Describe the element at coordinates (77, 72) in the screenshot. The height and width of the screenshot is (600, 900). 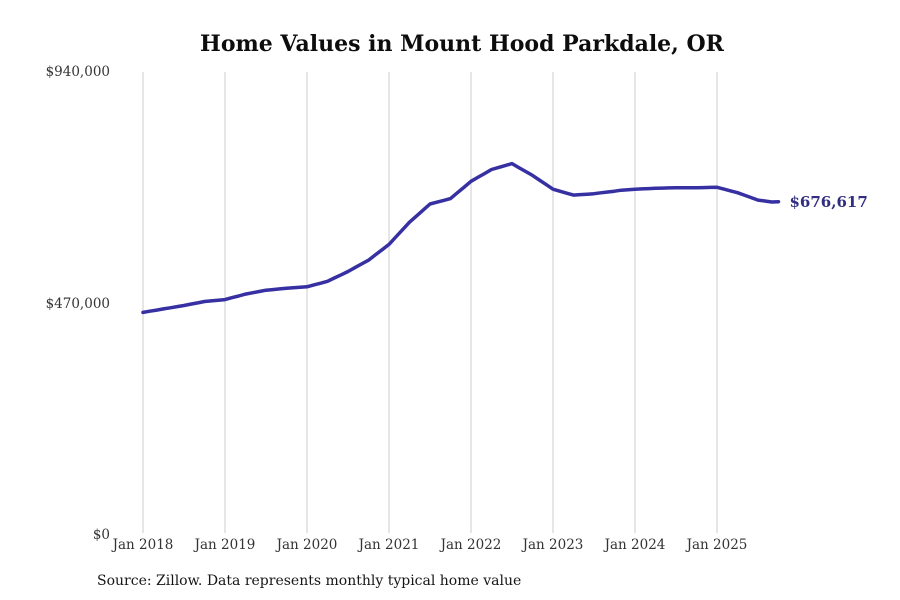
I see `y-tick-label: $940,000` at that location.